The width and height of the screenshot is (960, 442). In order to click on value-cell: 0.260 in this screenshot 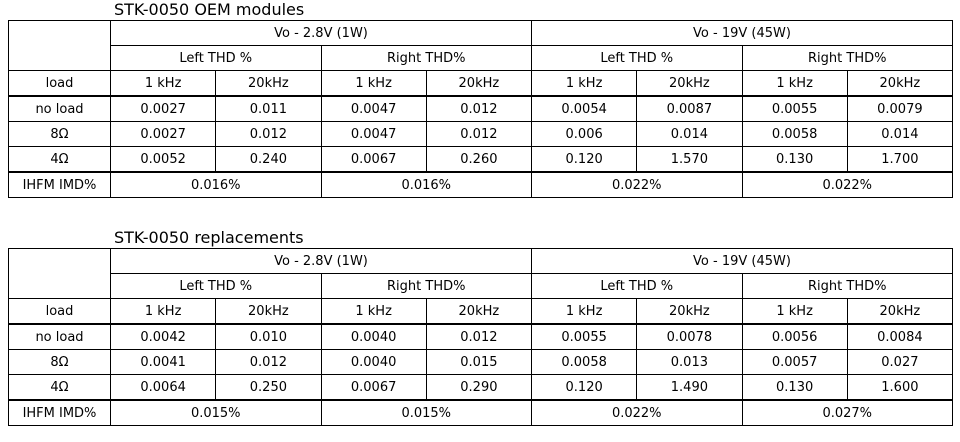, I will do `click(479, 159)`.